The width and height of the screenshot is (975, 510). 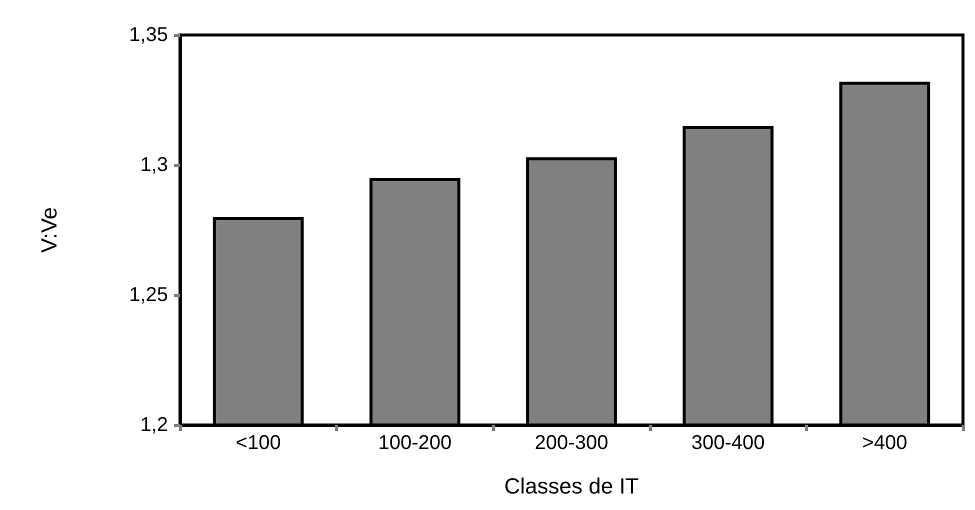 What do you see at coordinates (154, 425) in the screenshot?
I see `y-tick-label: 1,2` at bounding box center [154, 425].